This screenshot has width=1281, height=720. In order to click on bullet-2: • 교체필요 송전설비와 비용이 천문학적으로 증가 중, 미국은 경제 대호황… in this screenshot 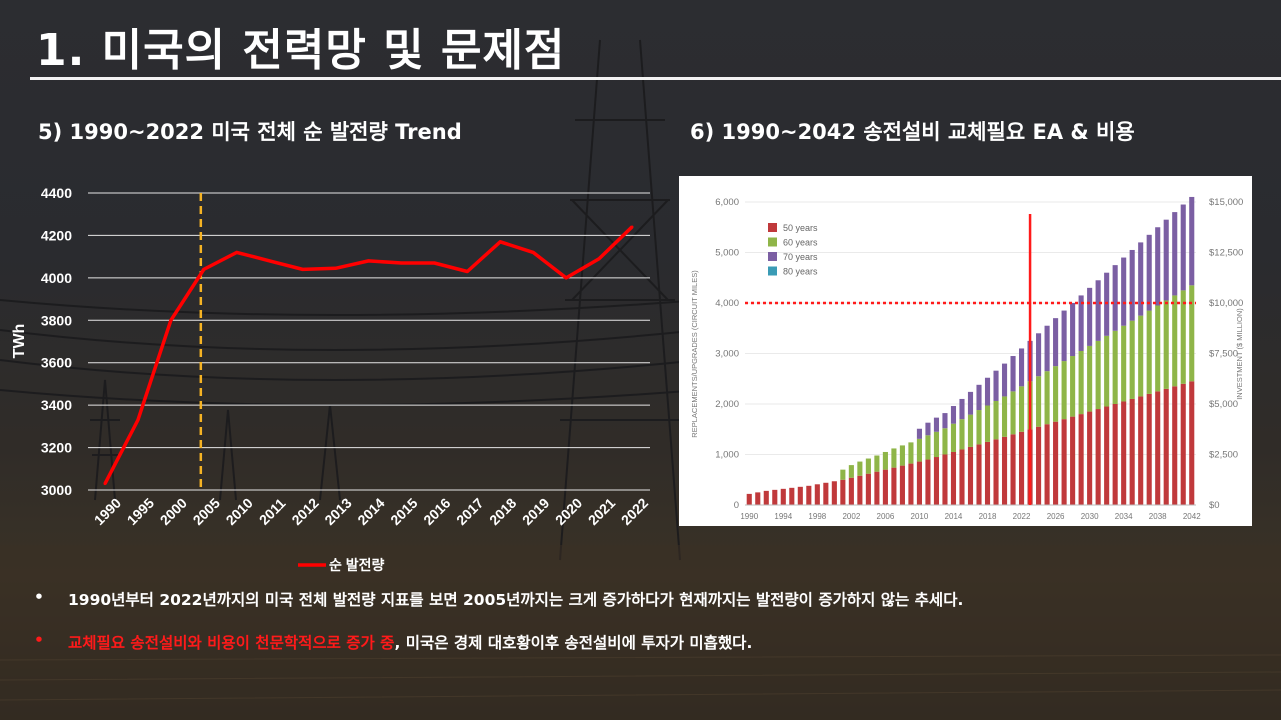, I will do `click(647, 642)`.